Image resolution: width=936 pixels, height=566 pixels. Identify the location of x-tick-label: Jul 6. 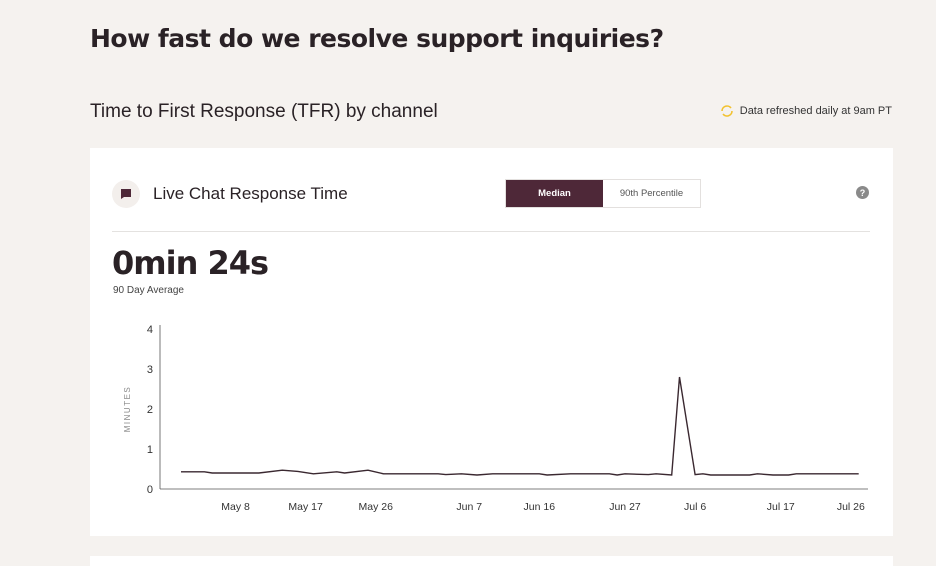
(695, 507).